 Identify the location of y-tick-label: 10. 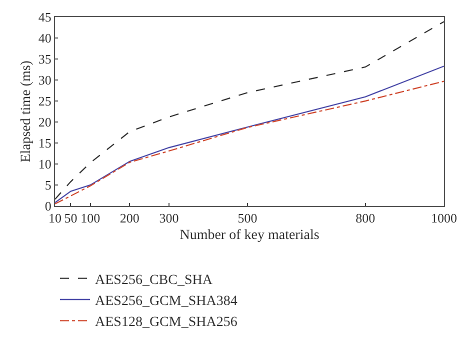
(45, 164).